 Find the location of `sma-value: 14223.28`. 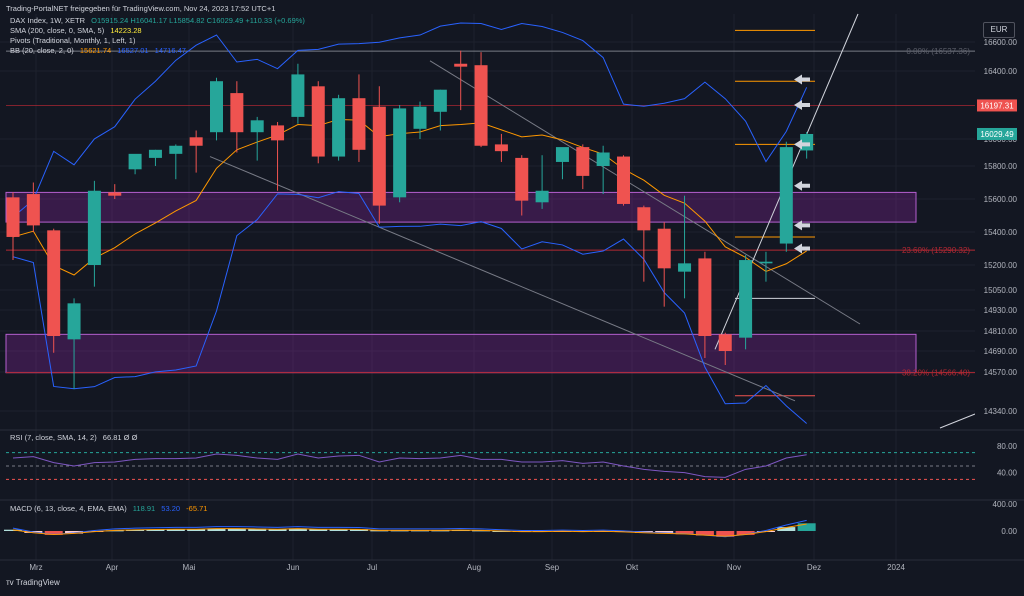

sma-value: 14223.28 is located at coordinates (126, 30).